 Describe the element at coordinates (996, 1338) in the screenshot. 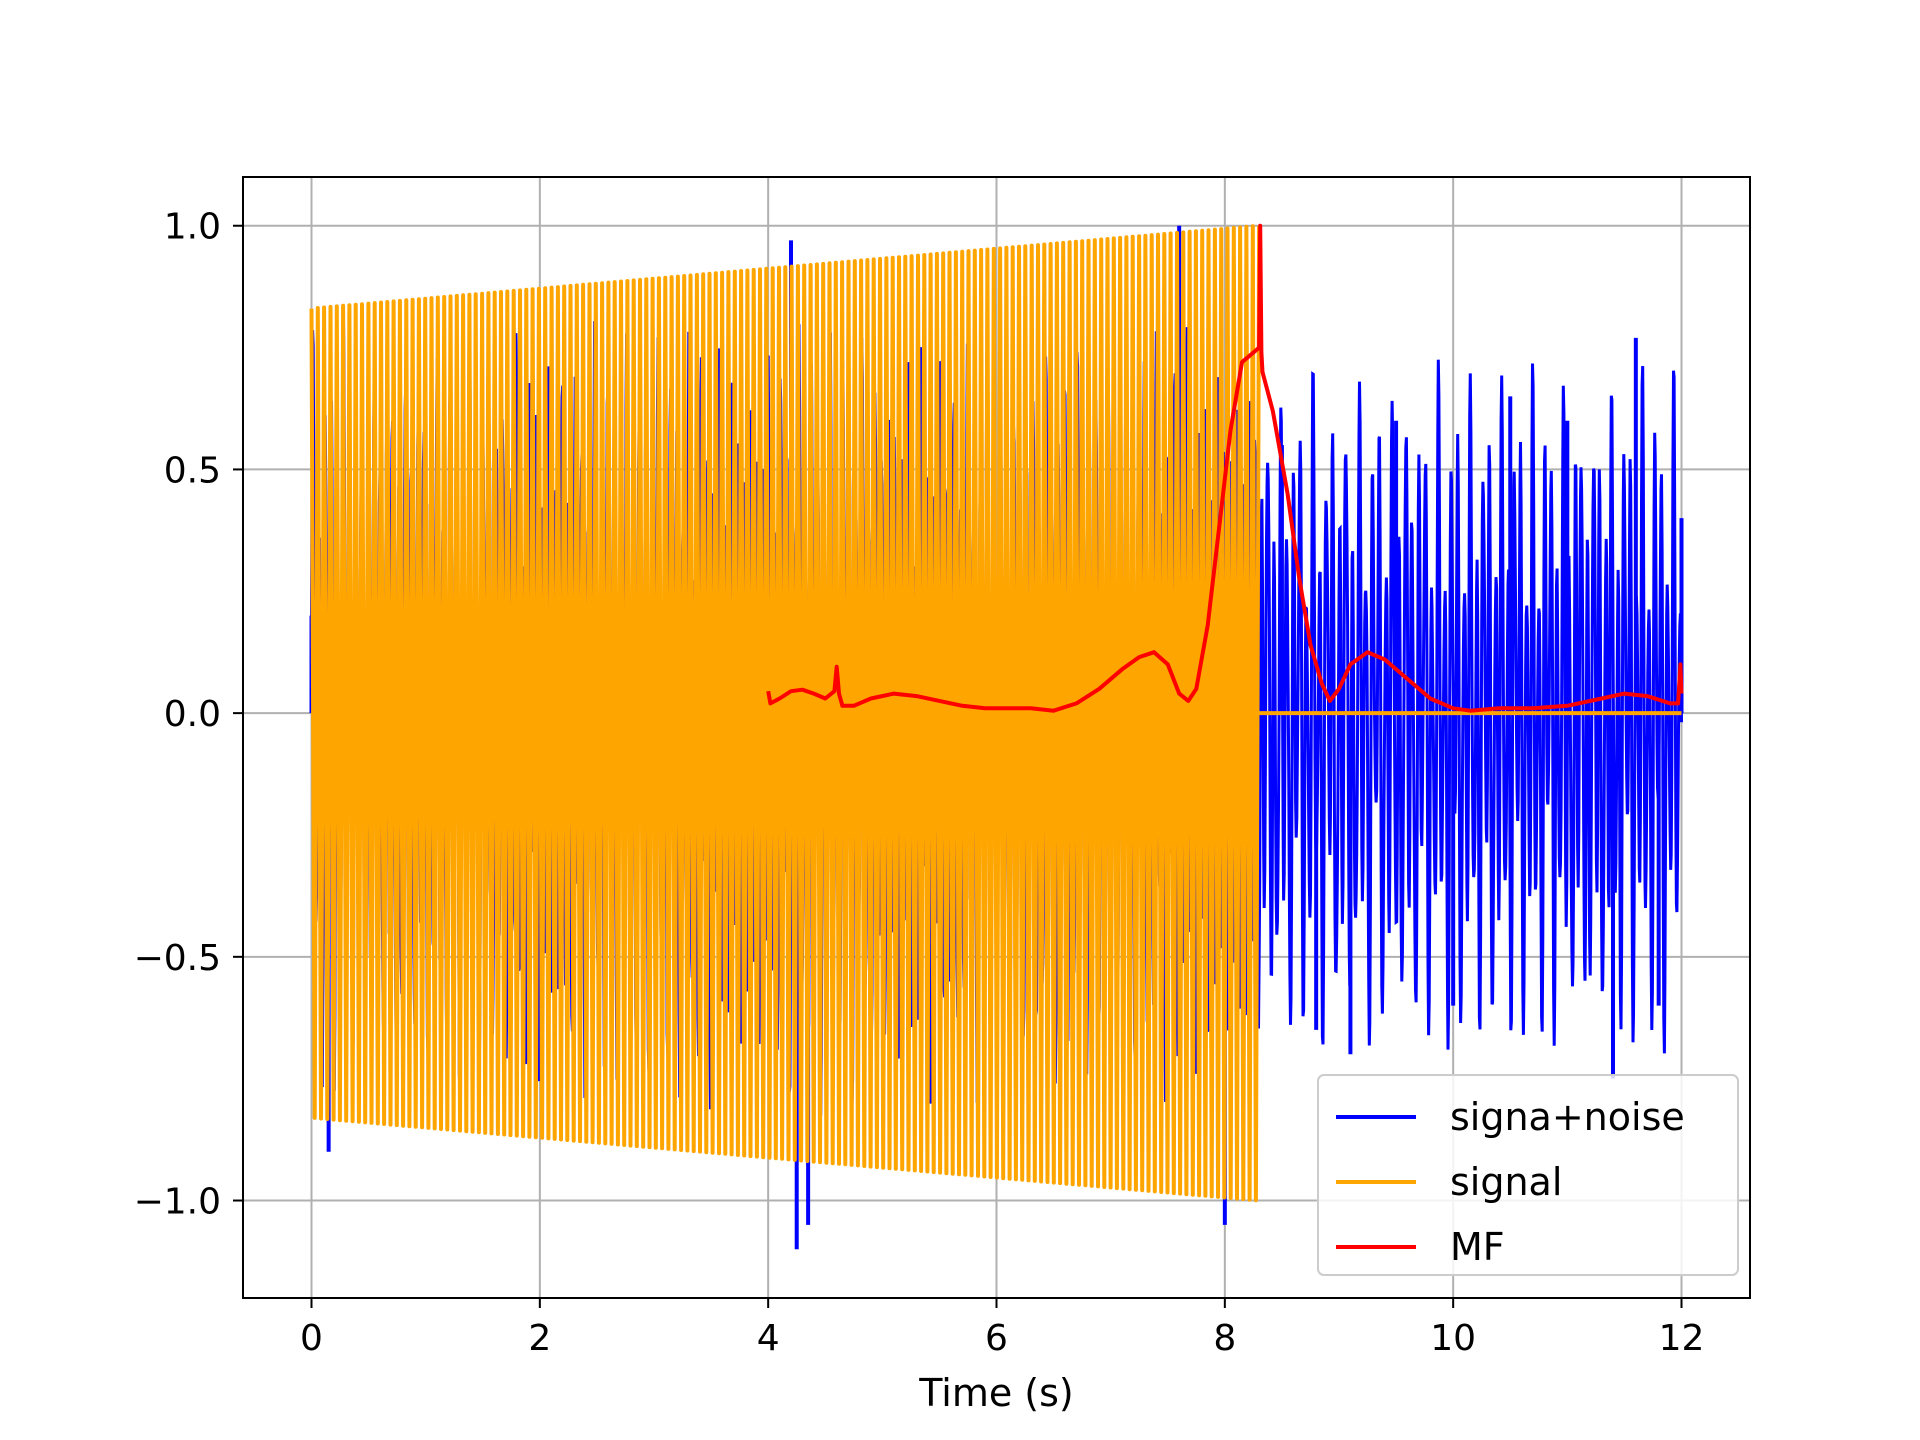

I see `x-tick-label: 6` at that location.